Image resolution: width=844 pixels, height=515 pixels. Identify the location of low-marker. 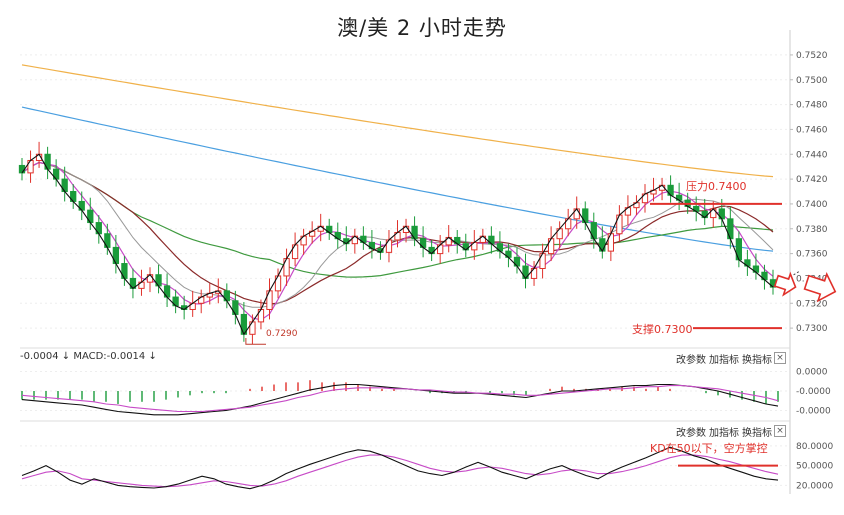
(255, 341).